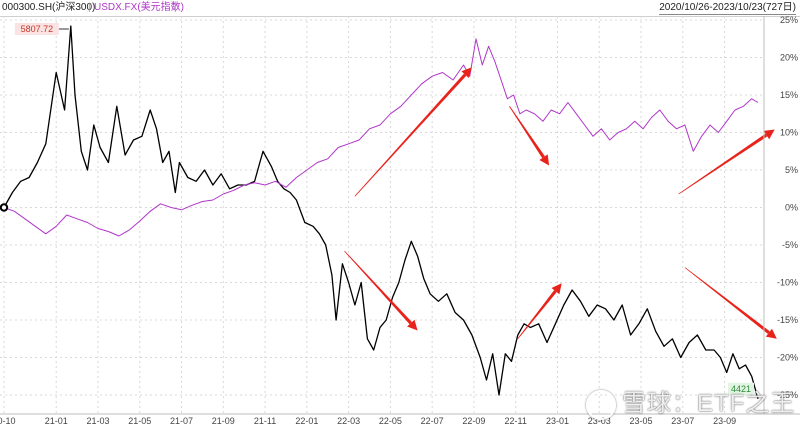  I want to click on x-tick-label: 22-07, so click(432, 421).